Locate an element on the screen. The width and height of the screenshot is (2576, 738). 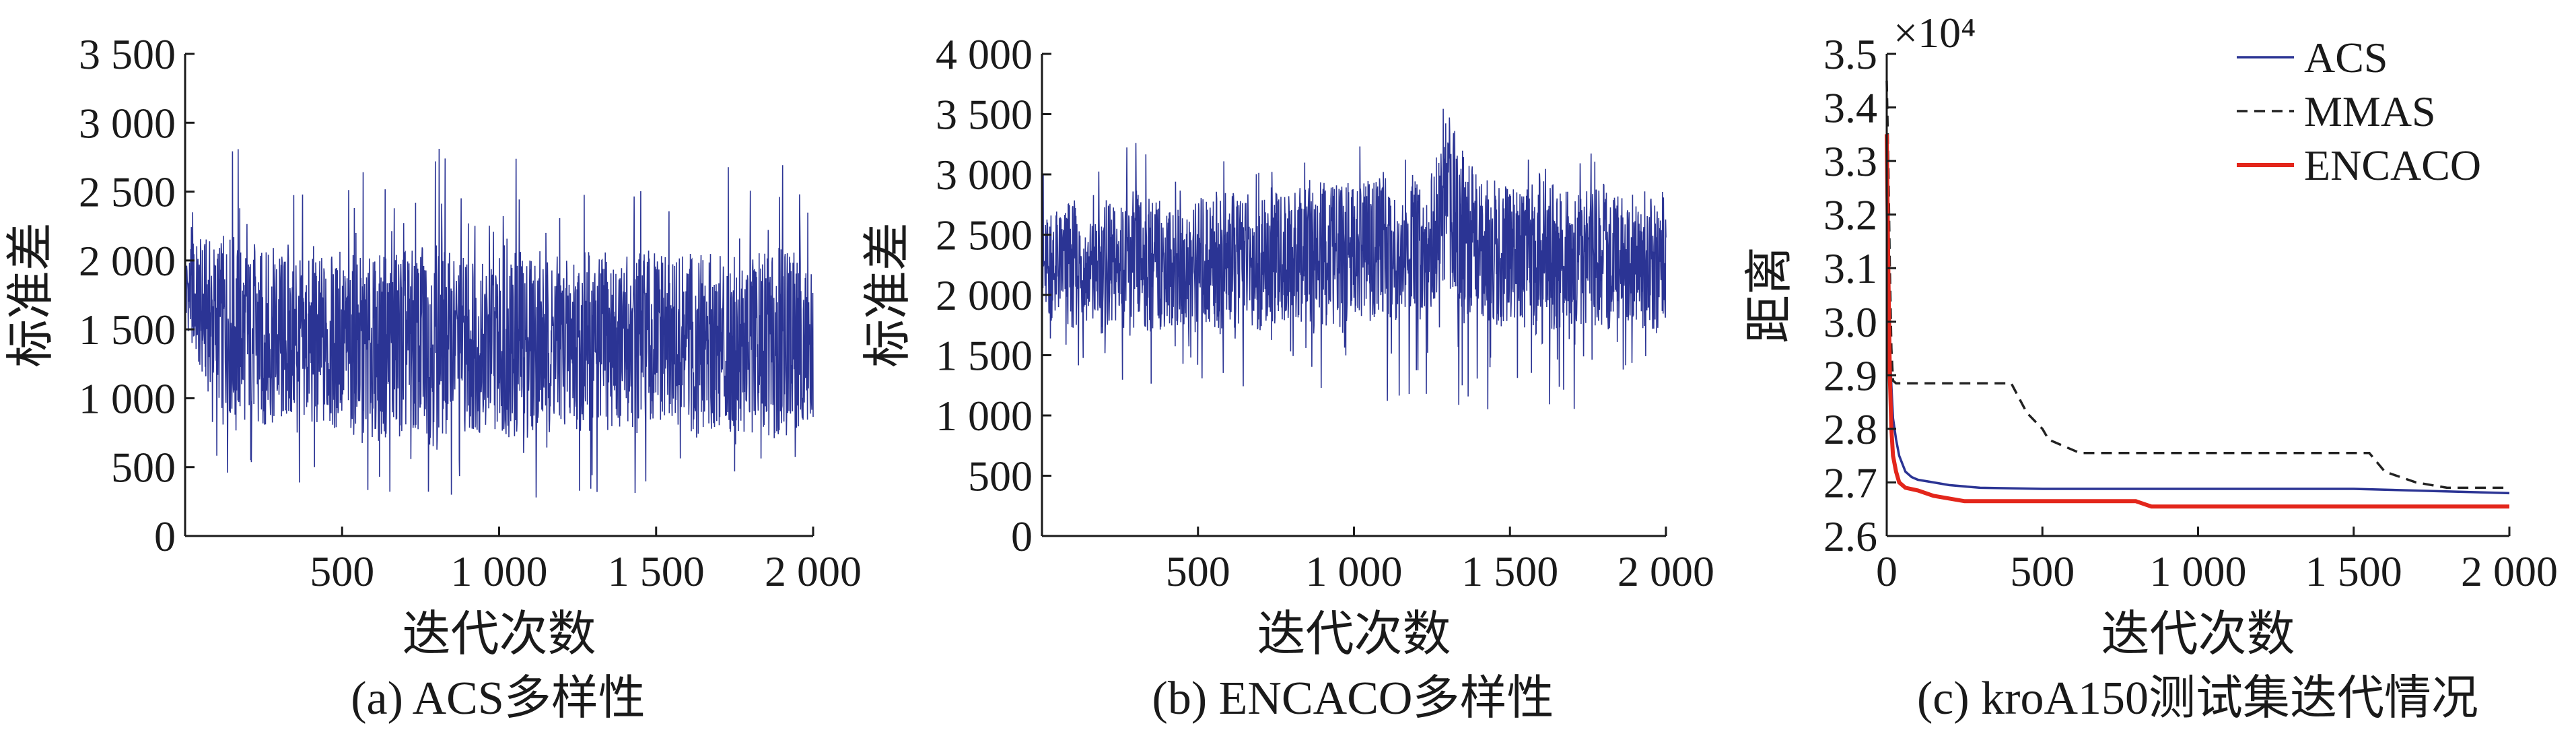
series-mmas-group is located at coordinates (2197, 285).